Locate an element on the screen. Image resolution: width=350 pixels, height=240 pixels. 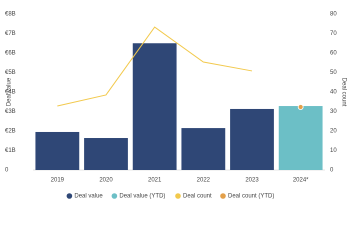
x-tick-label: 2020 is located at coordinates (106, 181).